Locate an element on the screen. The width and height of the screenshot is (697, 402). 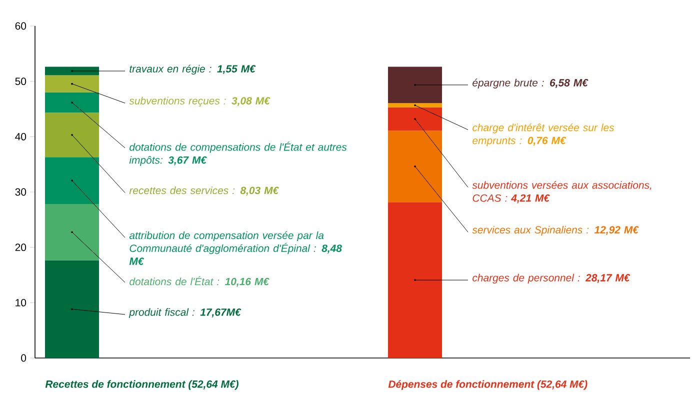
text: produit fiscal : 17,67M€ is located at coordinates (185, 313).